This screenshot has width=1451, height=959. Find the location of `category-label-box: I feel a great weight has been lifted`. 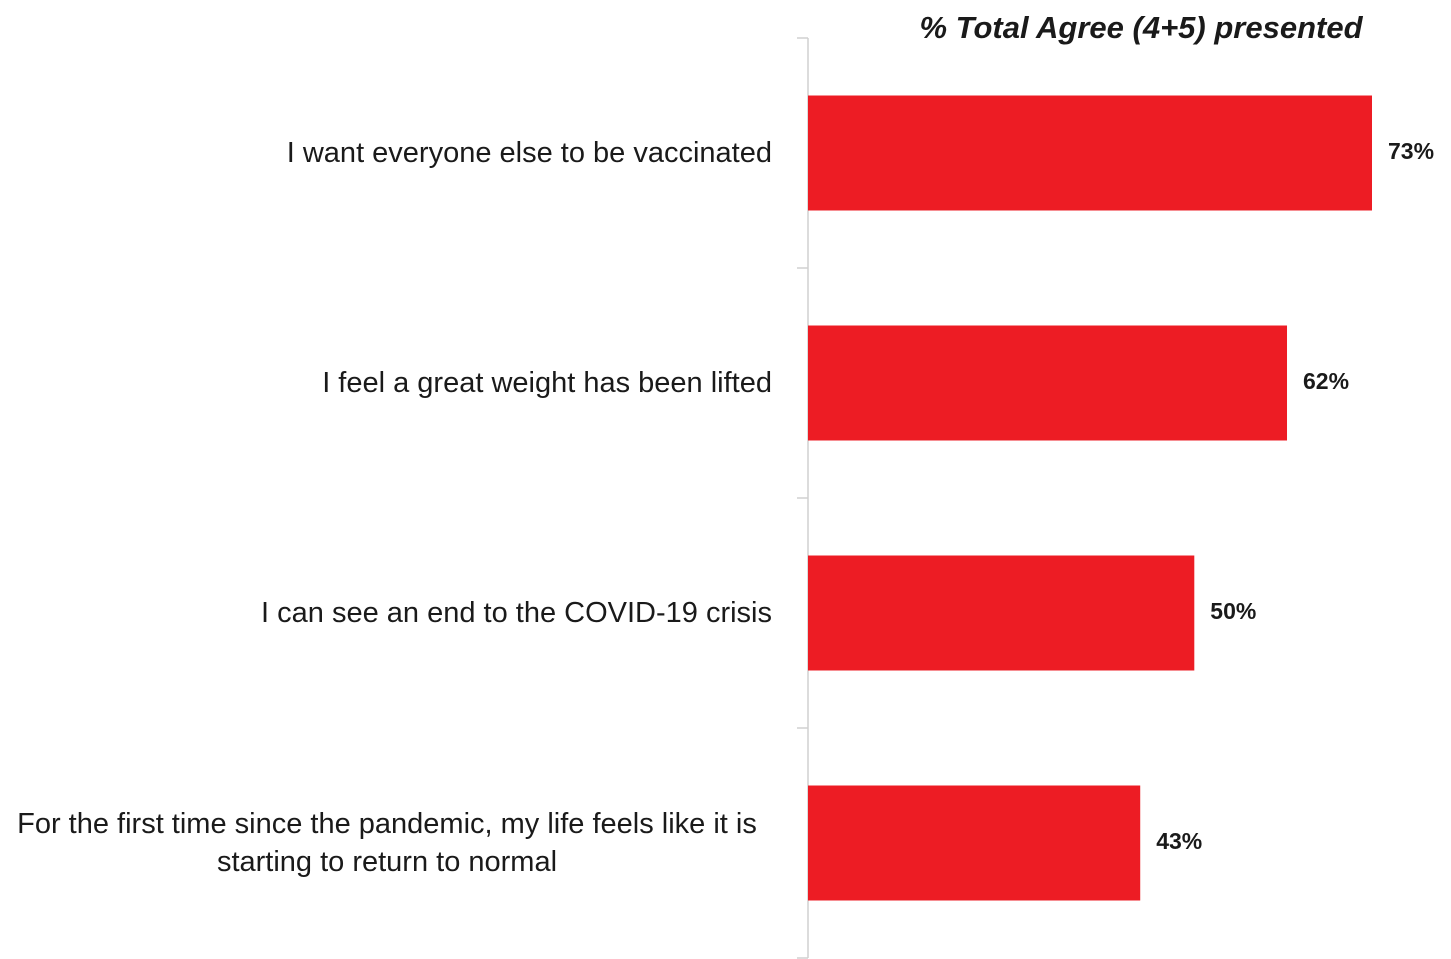

category-label-box: I feel a great weight has been lifted is located at coordinates (386, 383).